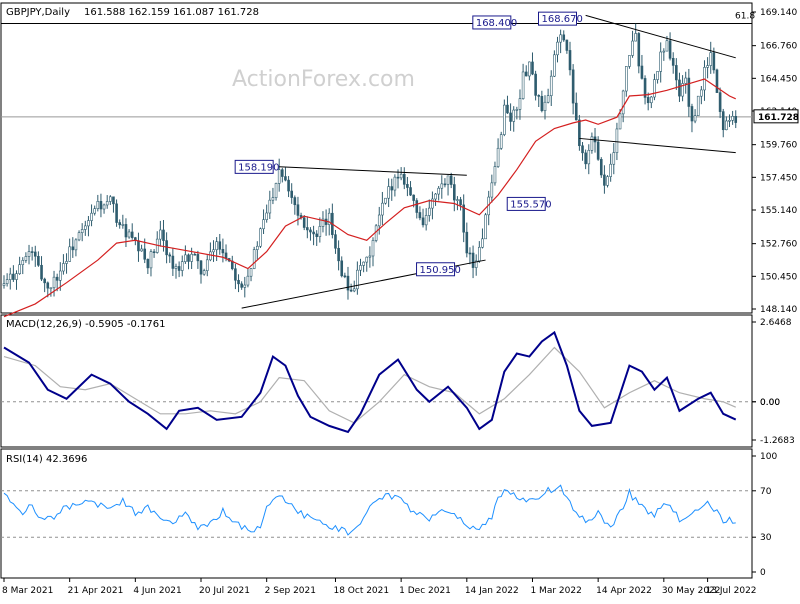 The image size is (800, 604). What do you see at coordinates (776, 323) in the screenshot?
I see `macd-axis-label: 2.6468` at bounding box center [776, 323].